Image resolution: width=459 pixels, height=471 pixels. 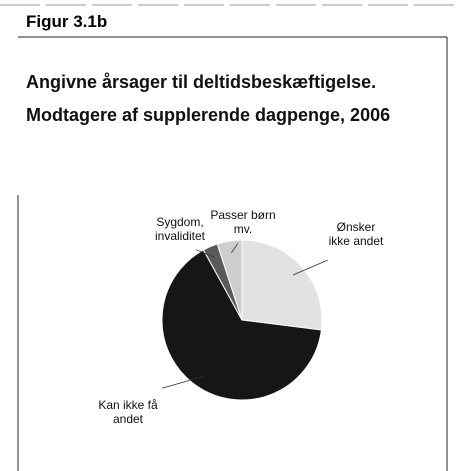 What do you see at coordinates (243, 222) in the screenshot?
I see `slice-label: Passer børn mv.` at bounding box center [243, 222].